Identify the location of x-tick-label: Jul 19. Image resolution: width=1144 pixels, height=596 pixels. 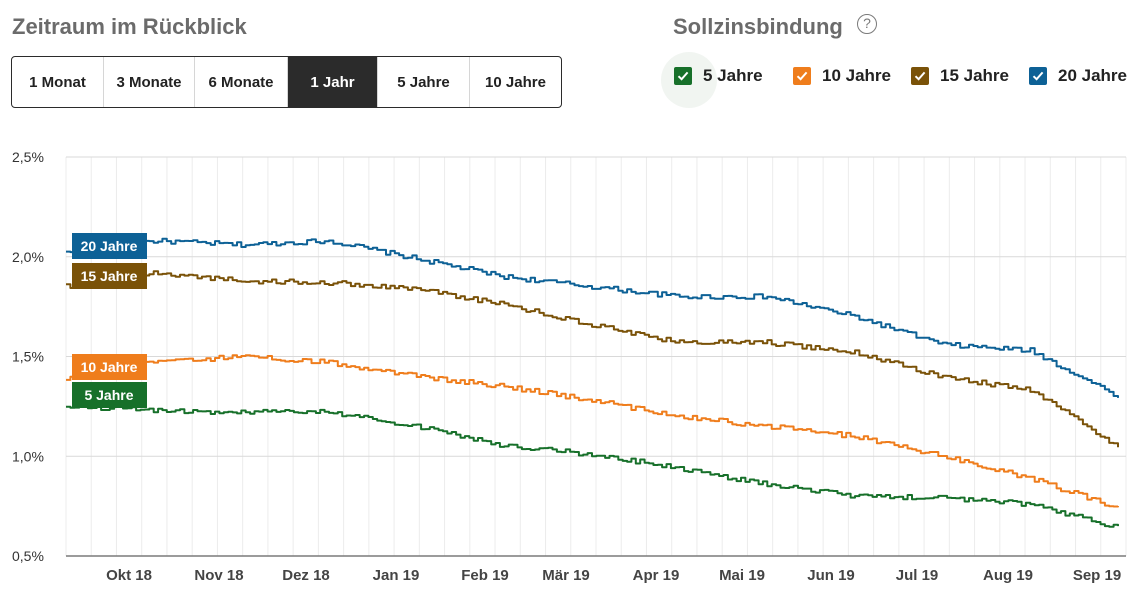
(917, 575).